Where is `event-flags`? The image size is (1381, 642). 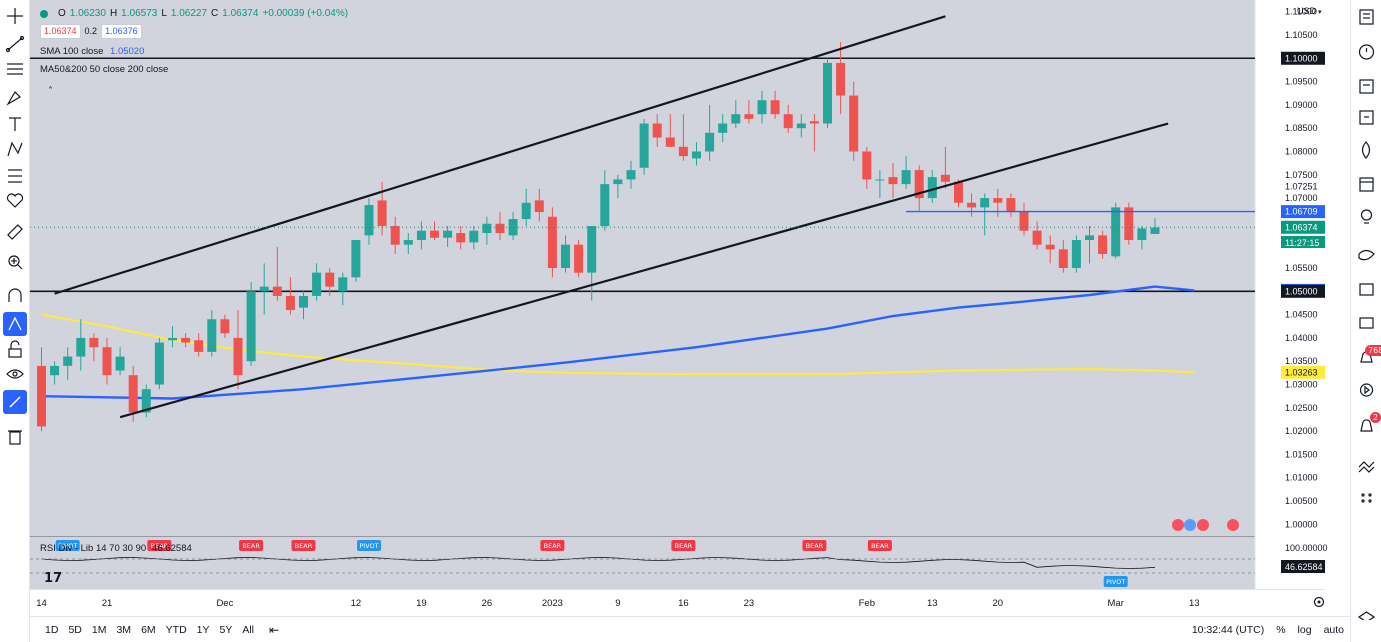
event-flags is located at coordinates (1205, 525).